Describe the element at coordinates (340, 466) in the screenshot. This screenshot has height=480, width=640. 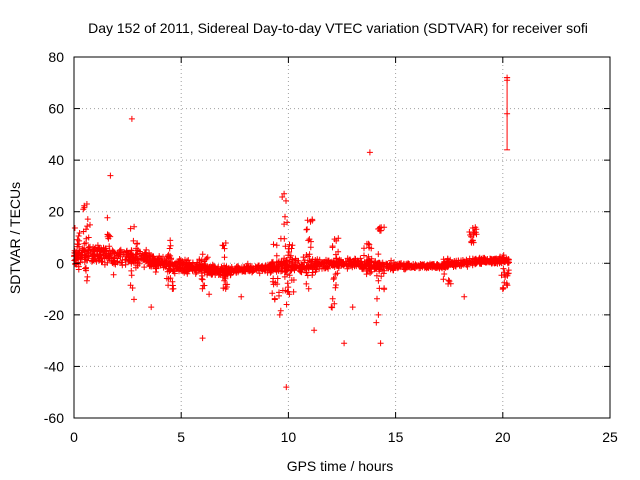
I see `x-axis-label: GPS time / hours` at that location.